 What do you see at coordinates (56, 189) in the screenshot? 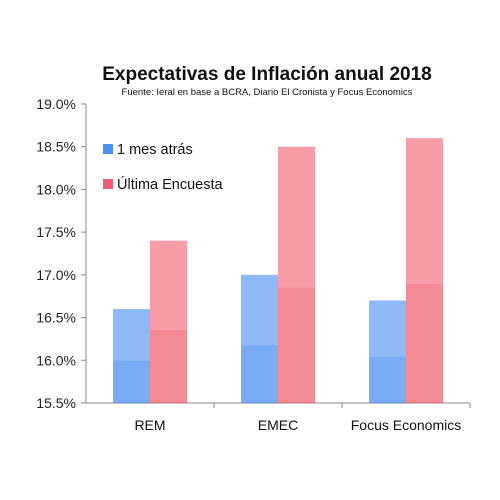
I see `y-tick-label: 18.0%` at bounding box center [56, 189].